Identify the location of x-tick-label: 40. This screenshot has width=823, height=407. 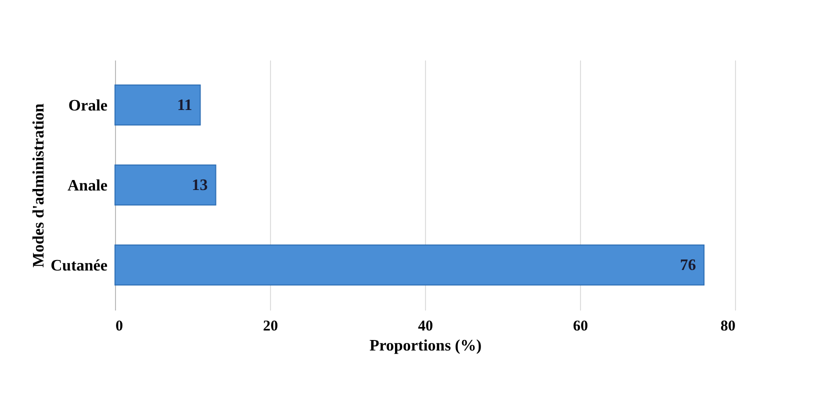
(425, 326).